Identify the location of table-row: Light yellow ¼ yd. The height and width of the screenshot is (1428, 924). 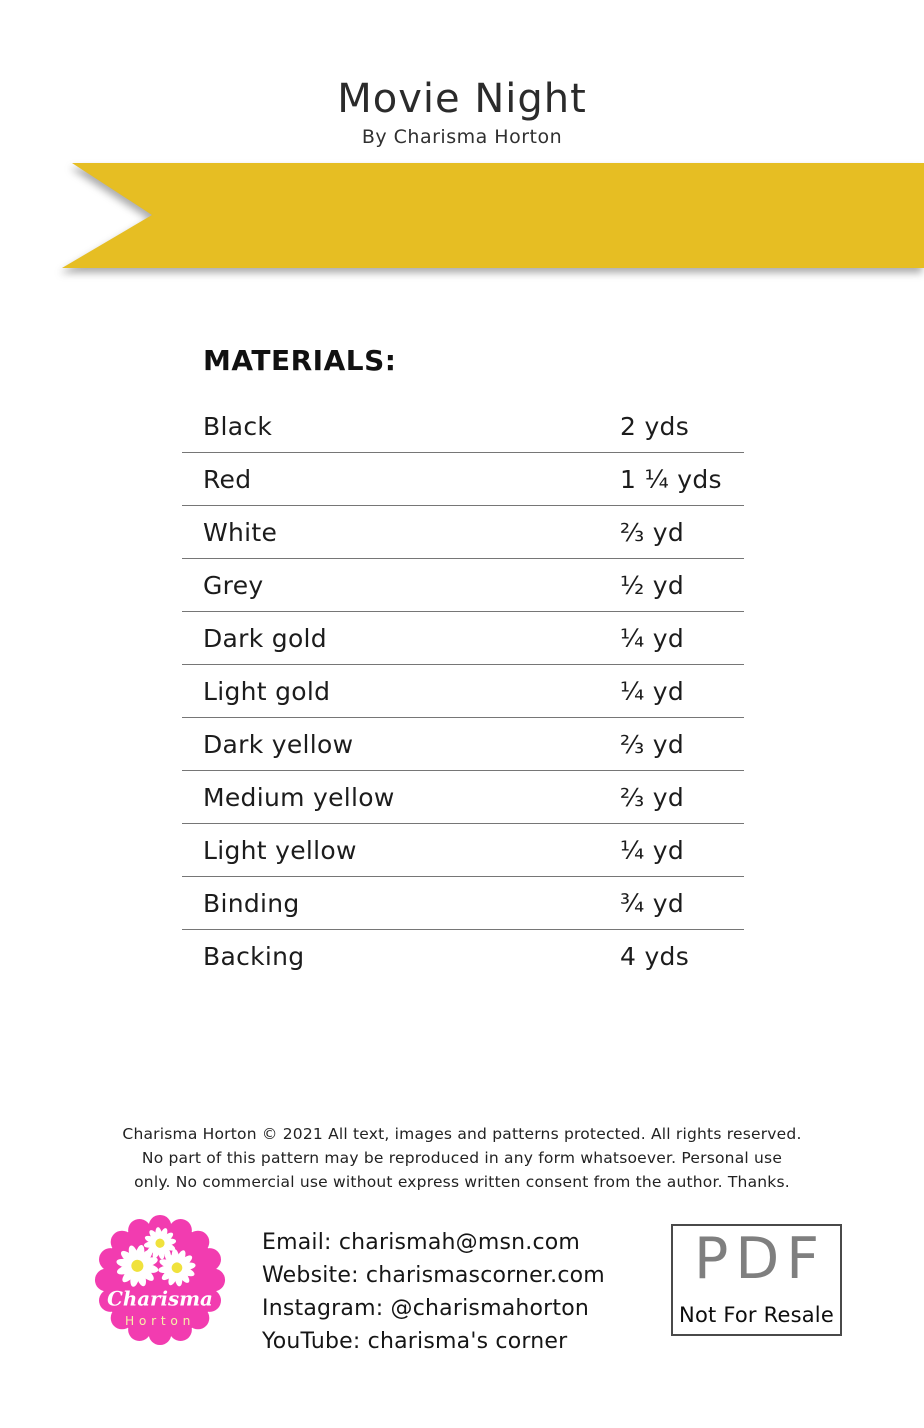
(463, 850).